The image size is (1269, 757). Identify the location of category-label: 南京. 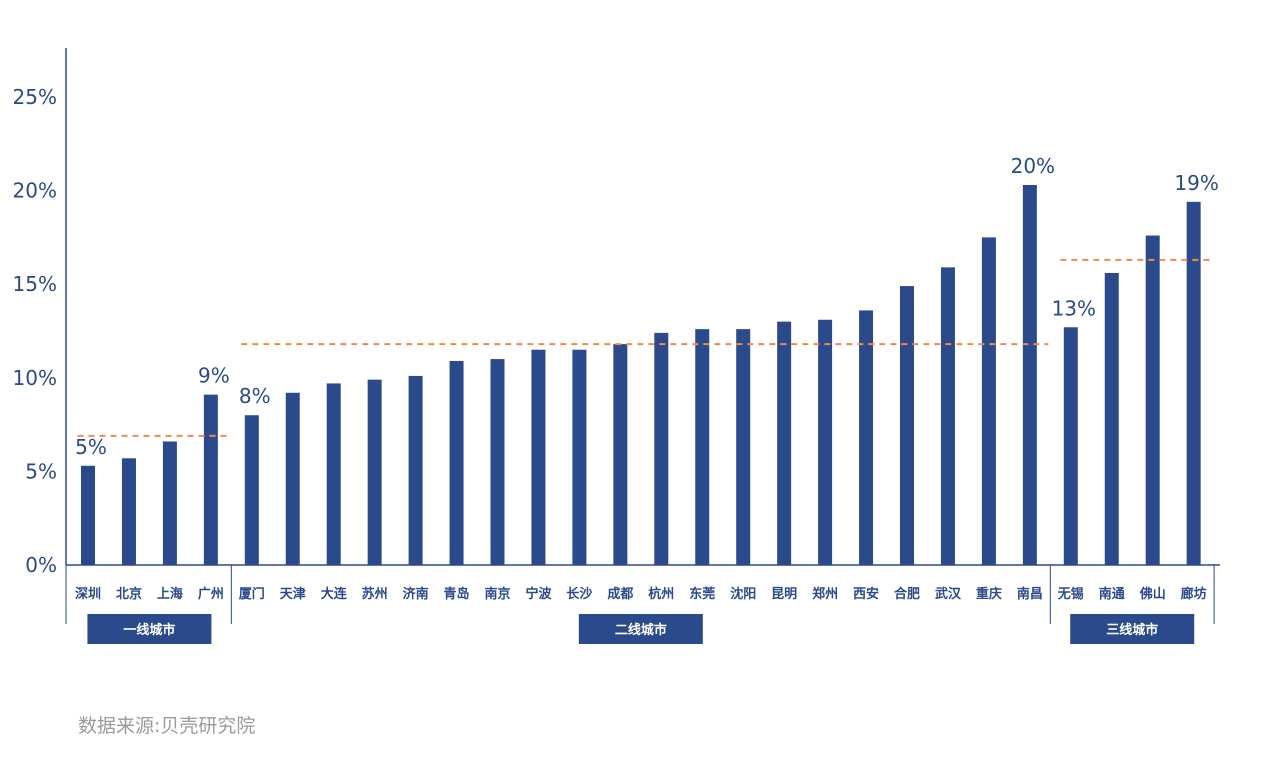
(497, 594).